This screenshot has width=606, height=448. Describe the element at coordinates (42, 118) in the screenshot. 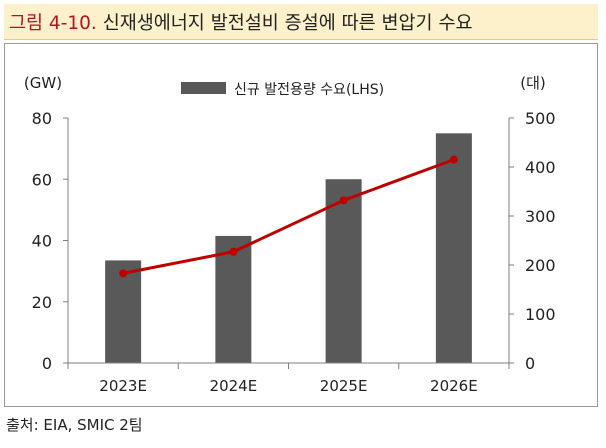

I see `y-left-tick-label: 80` at that location.